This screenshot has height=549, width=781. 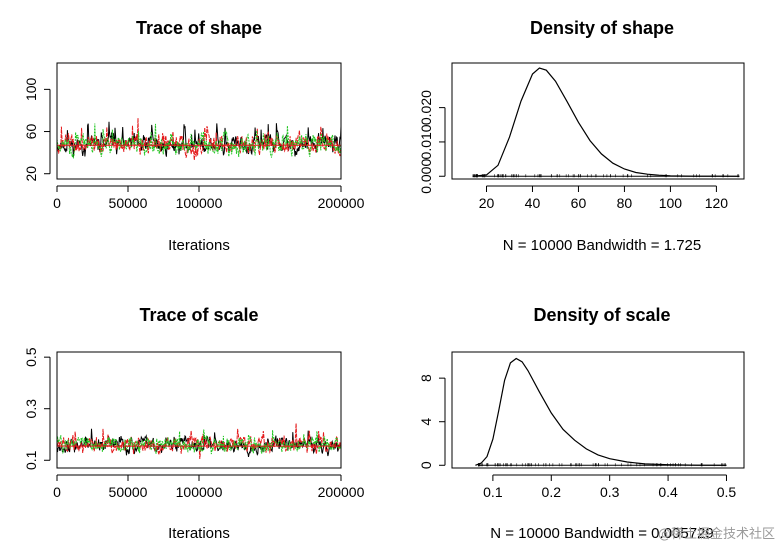 What do you see at coordinates (199, 28) in the screenshot?
I see `chart-title: Trace of shape` at bounding box center [199, 28].